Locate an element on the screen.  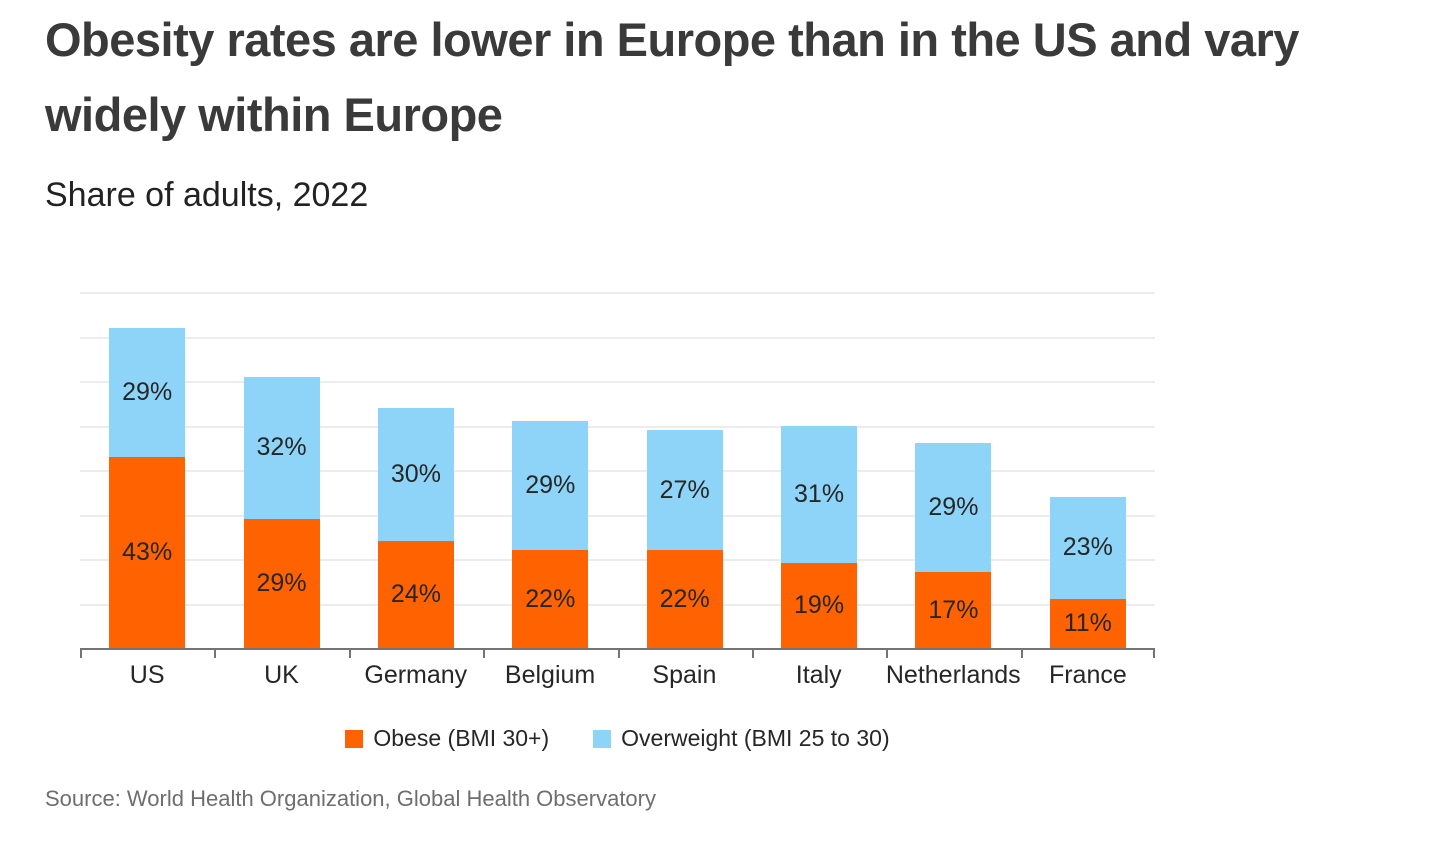
data-label: 17% is located at coordinates (953, 609).